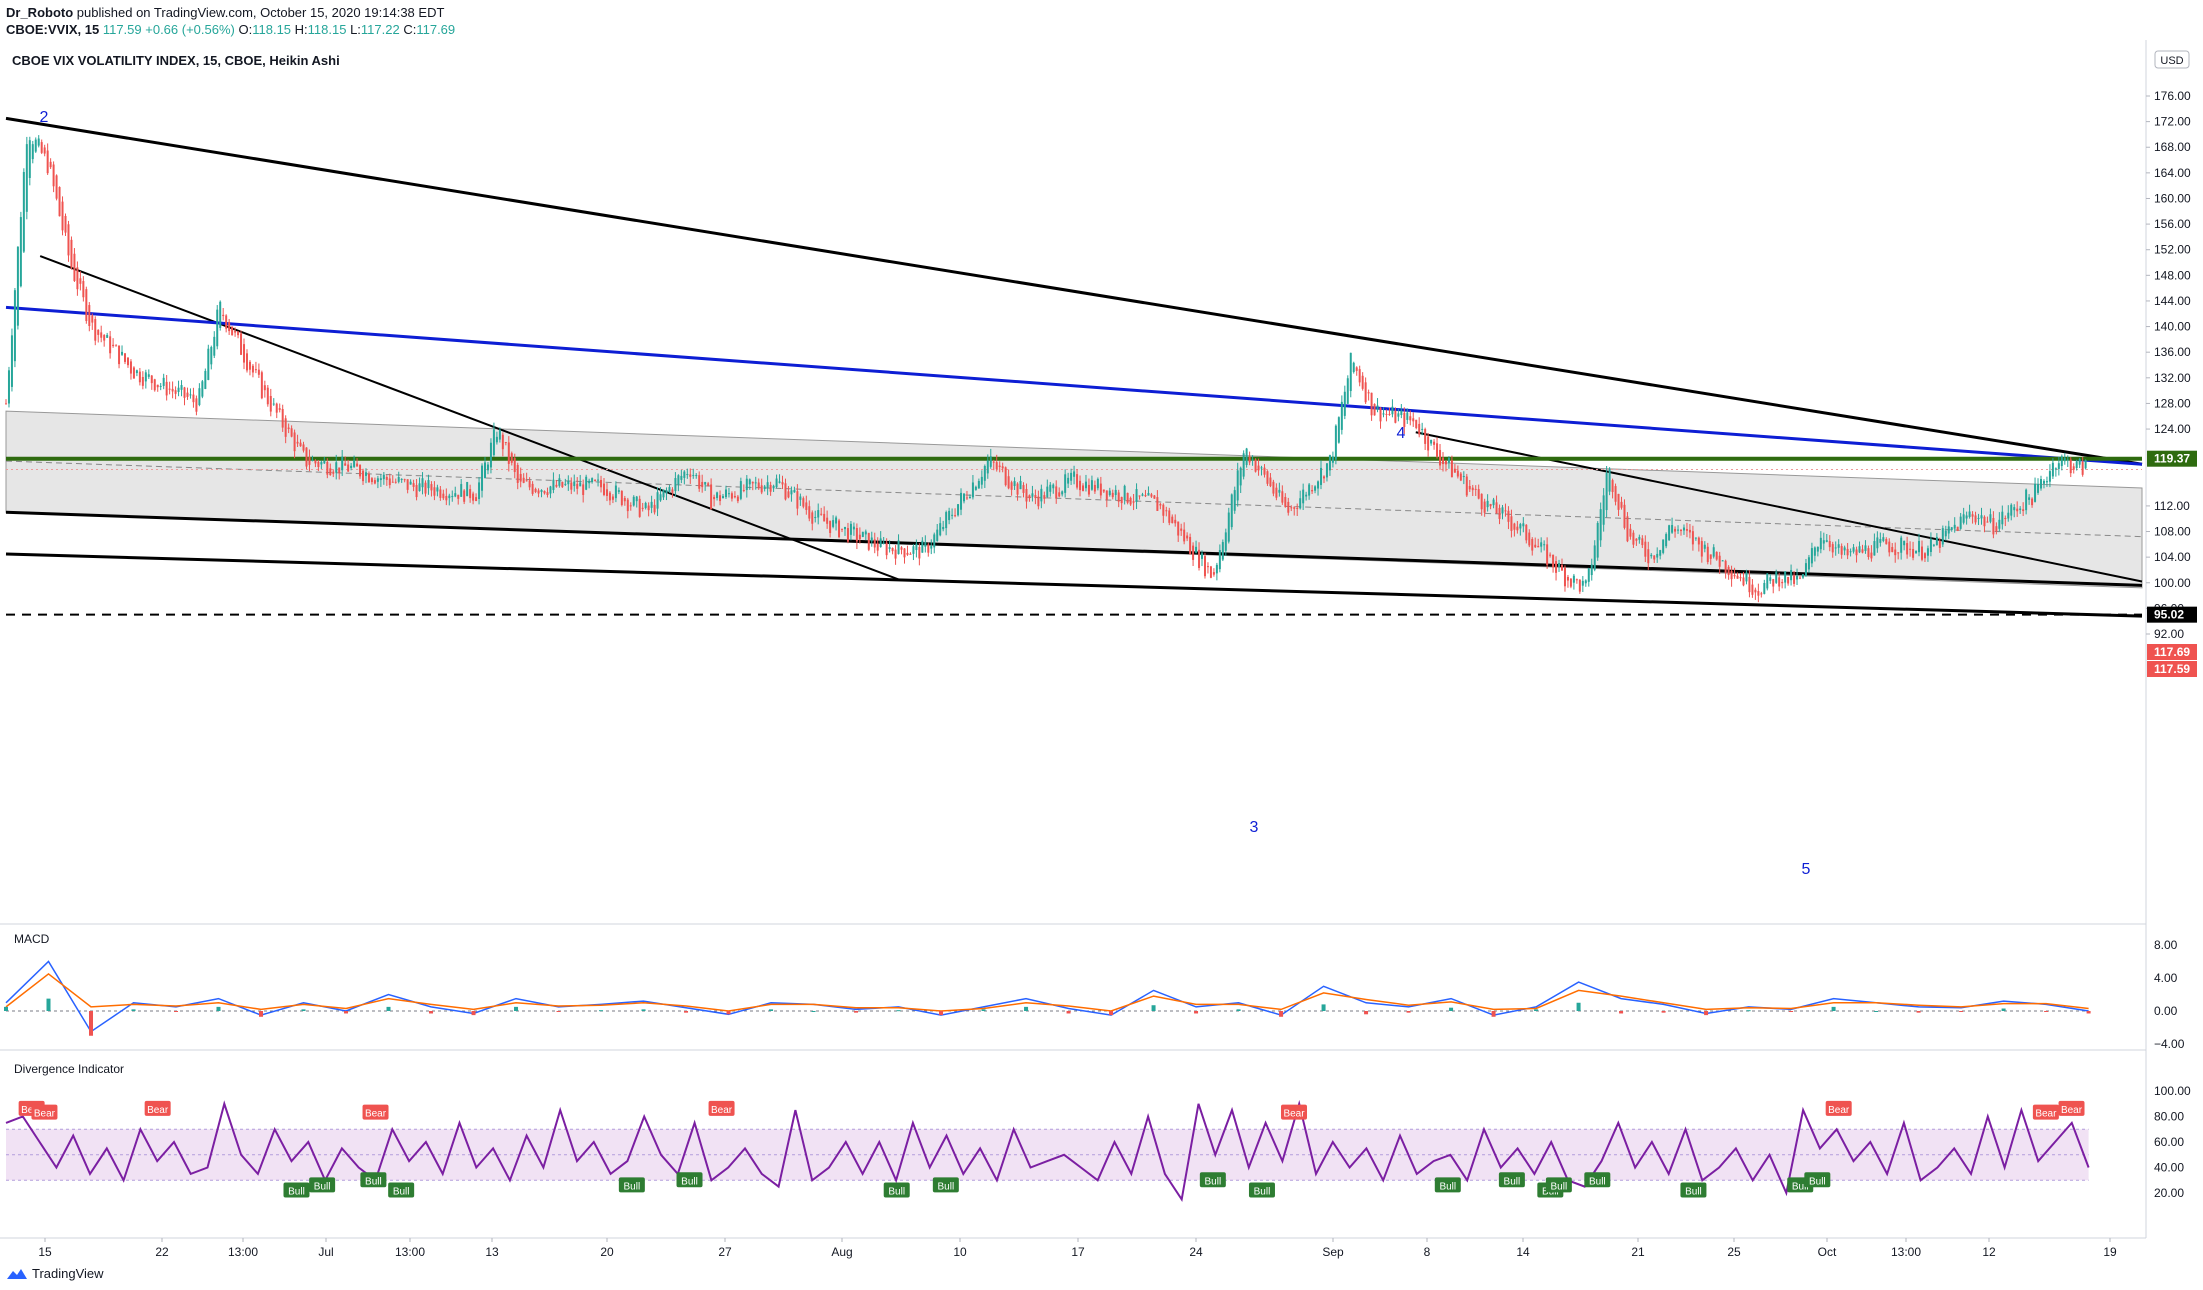  Describe the element at coordinates (40, 12) in the screenshot. I see `author-name: Dr_Roboto` at that location.